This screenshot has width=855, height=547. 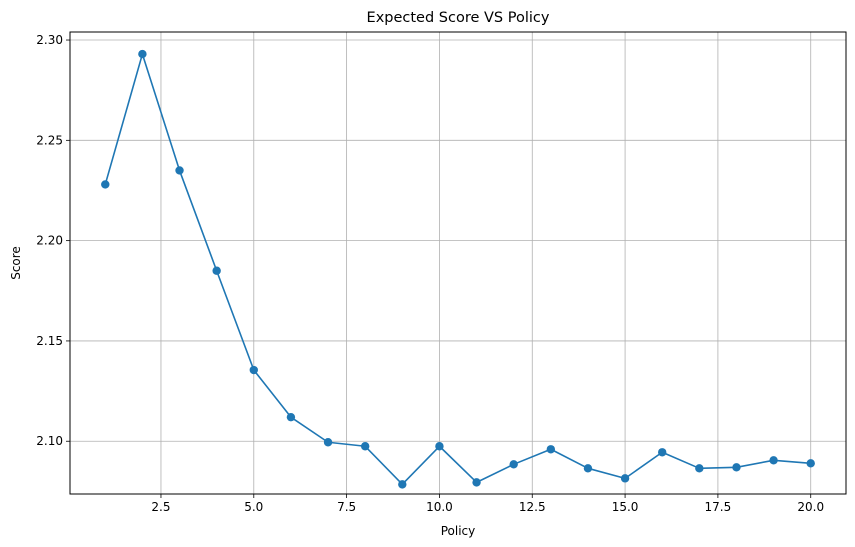 I want to click on y-tick-label: 2.20, so click(x=49, y=241).